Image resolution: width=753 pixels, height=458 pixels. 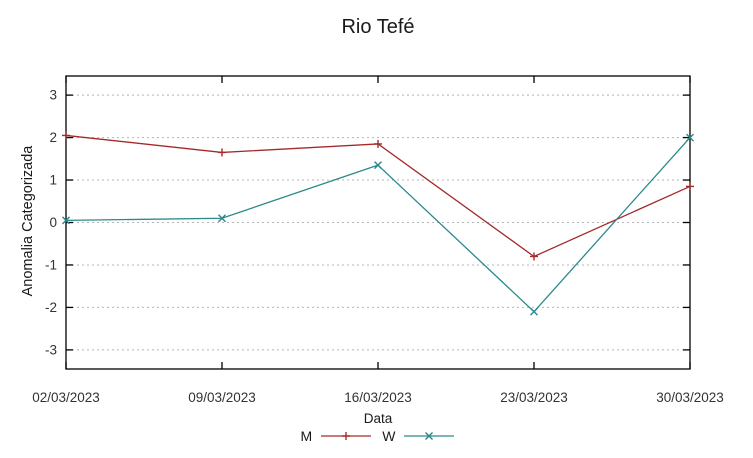 I want to click on legend: M W, so click(x=378, y=436).